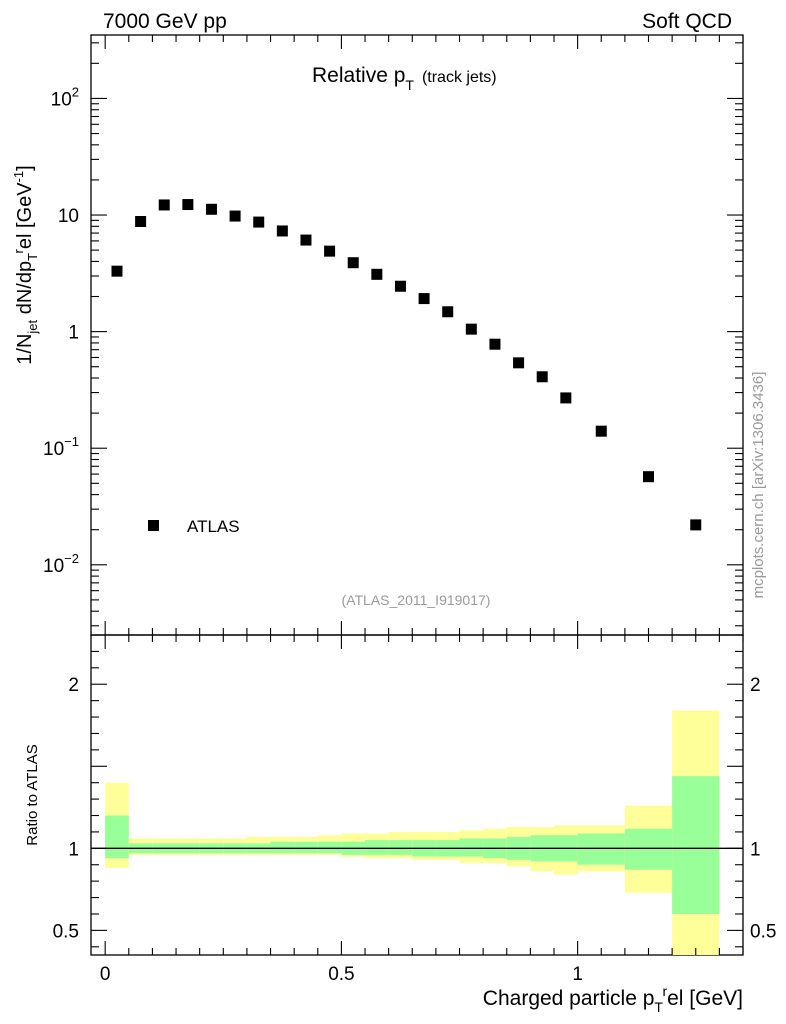 Image resolution: width=786 pixels, height=1024 pixels. I want to click on legend-marker-atlas, so click(153, 525).